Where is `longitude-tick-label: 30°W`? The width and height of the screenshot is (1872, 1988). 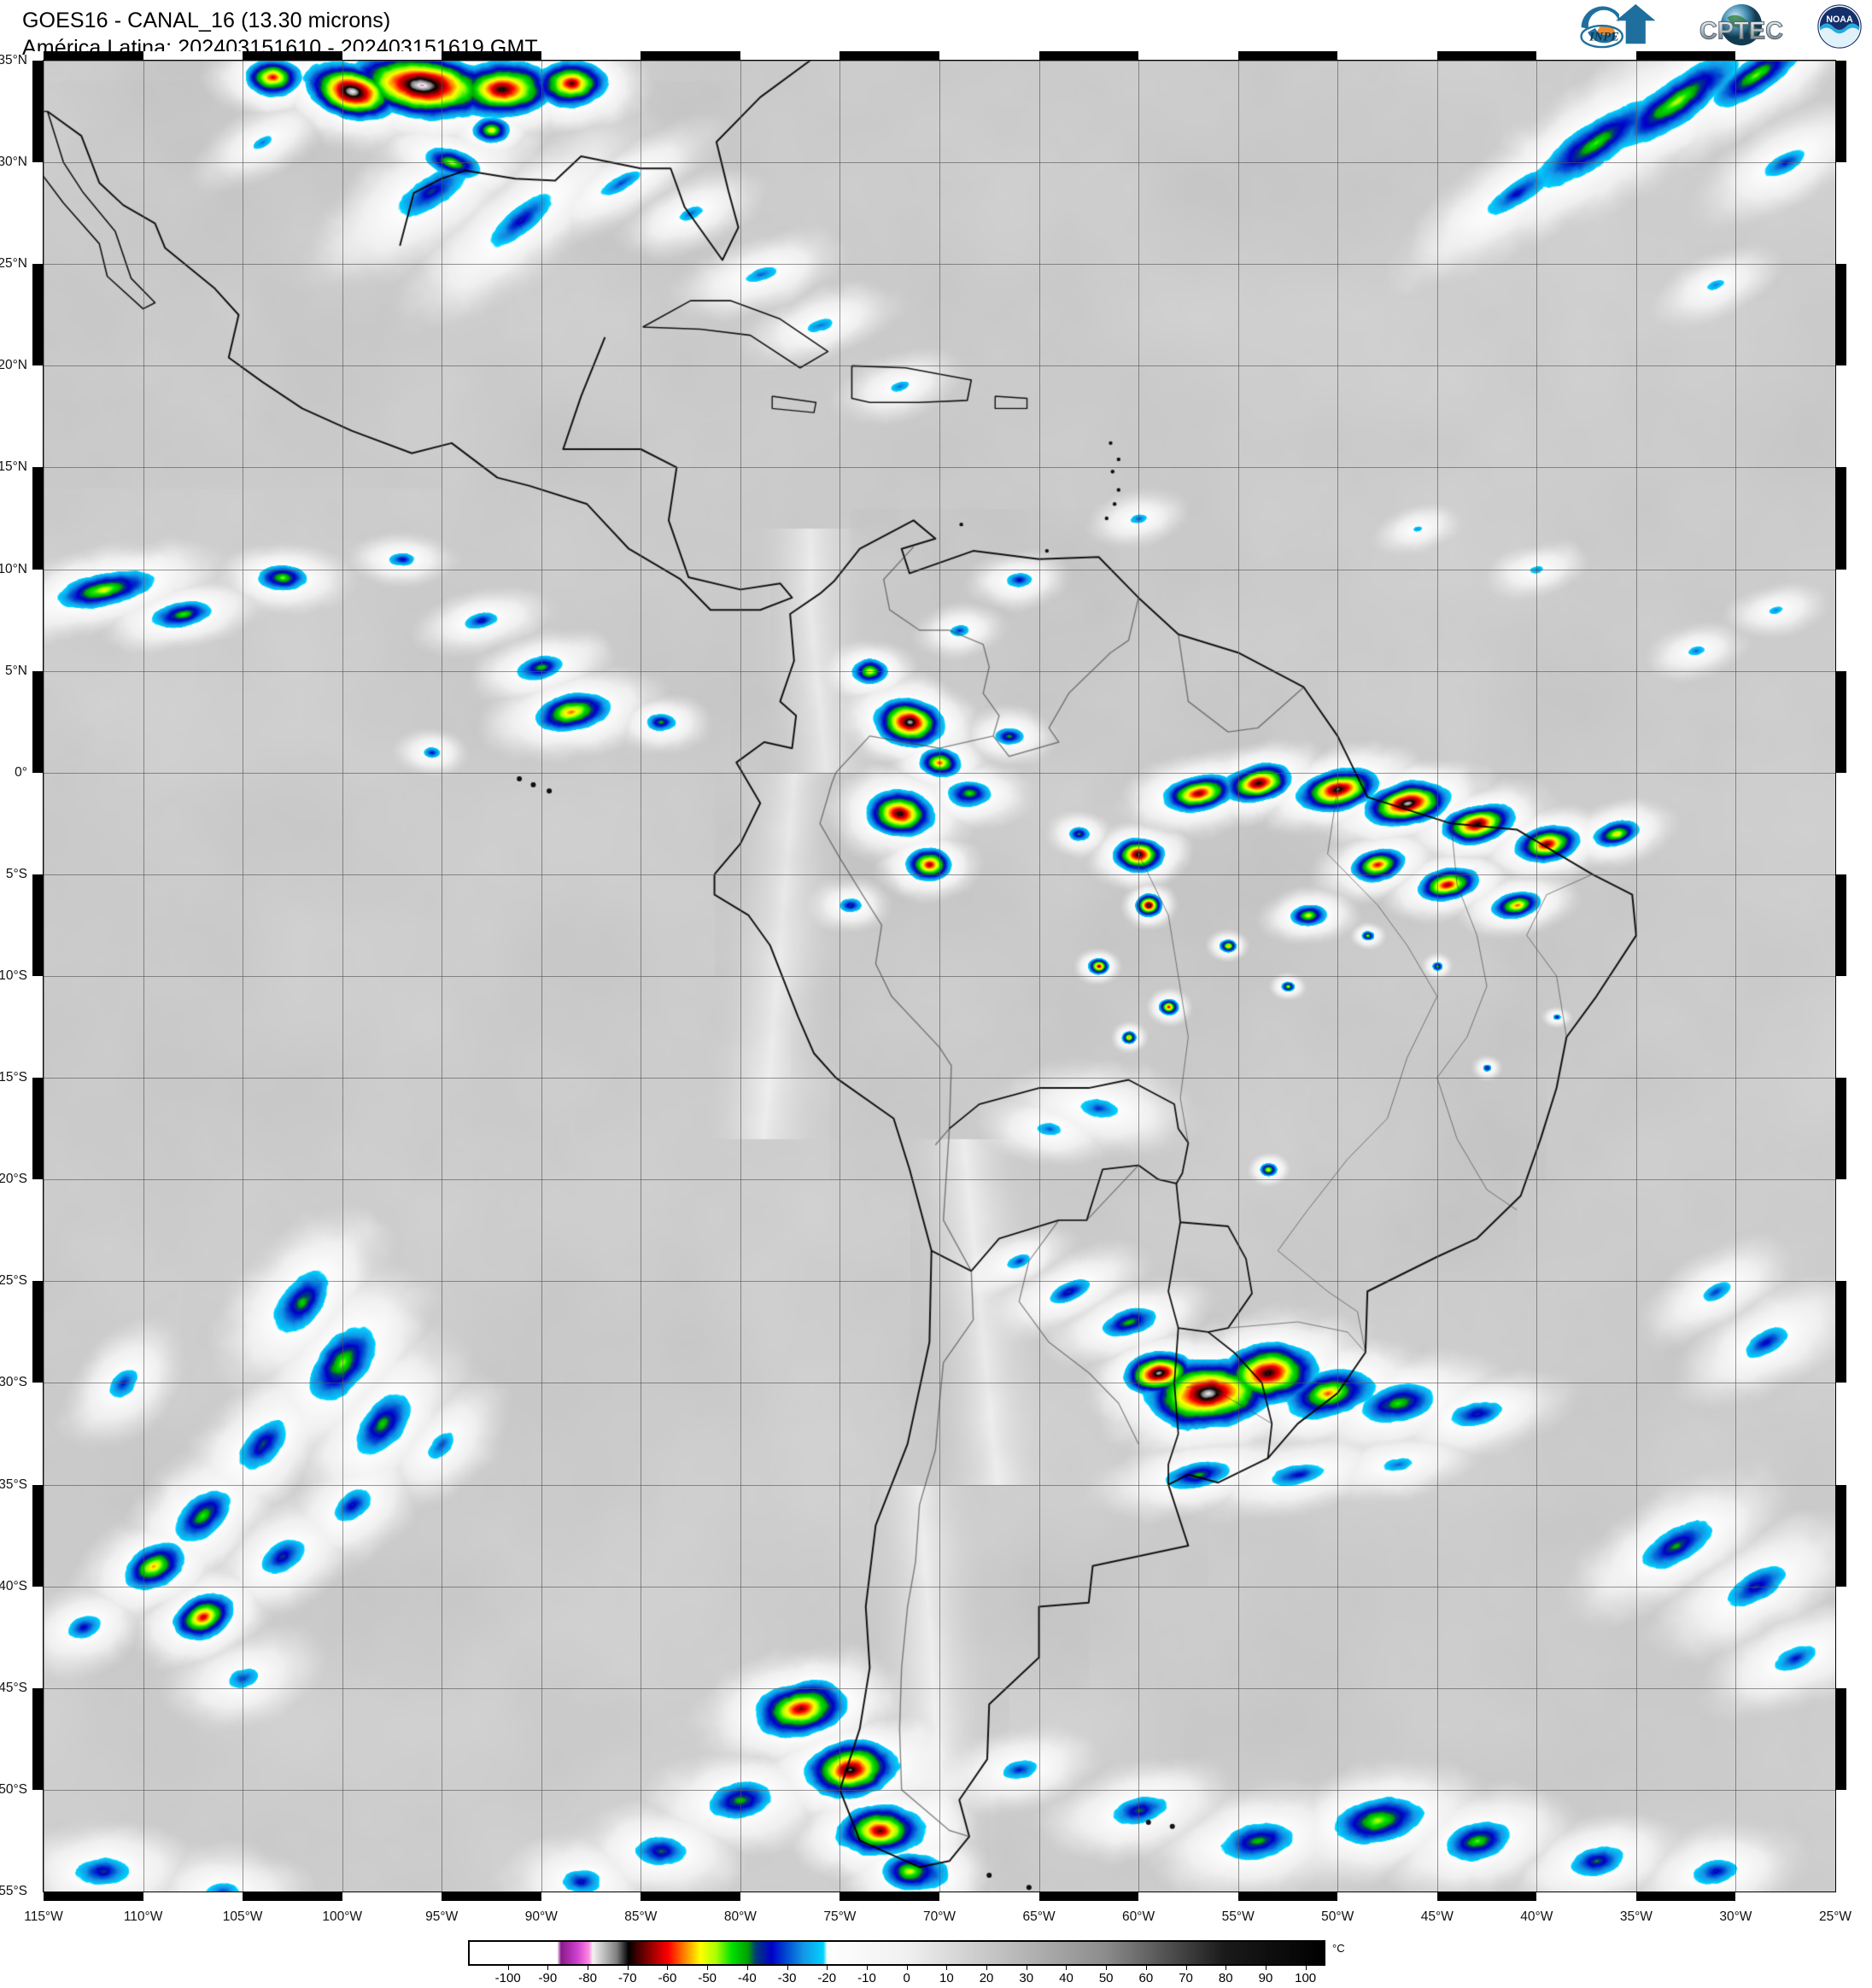
longitude-tick-label: 30°W is located at coordinates (1735, 1916).